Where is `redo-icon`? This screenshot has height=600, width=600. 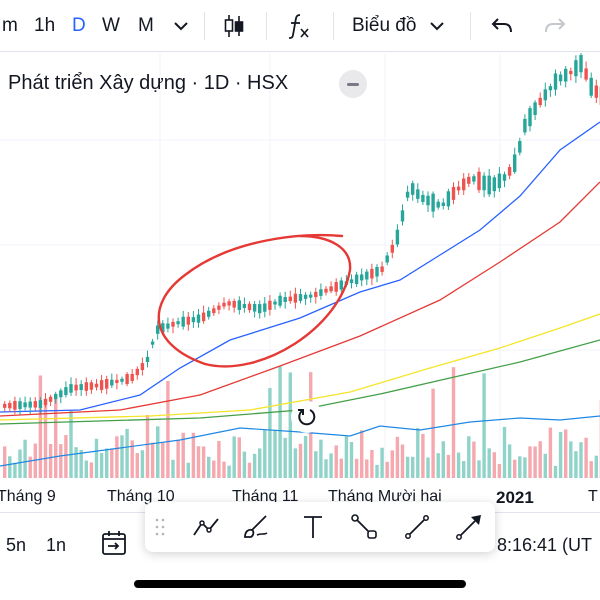 redo-icon is located at coordinates (555, 26).